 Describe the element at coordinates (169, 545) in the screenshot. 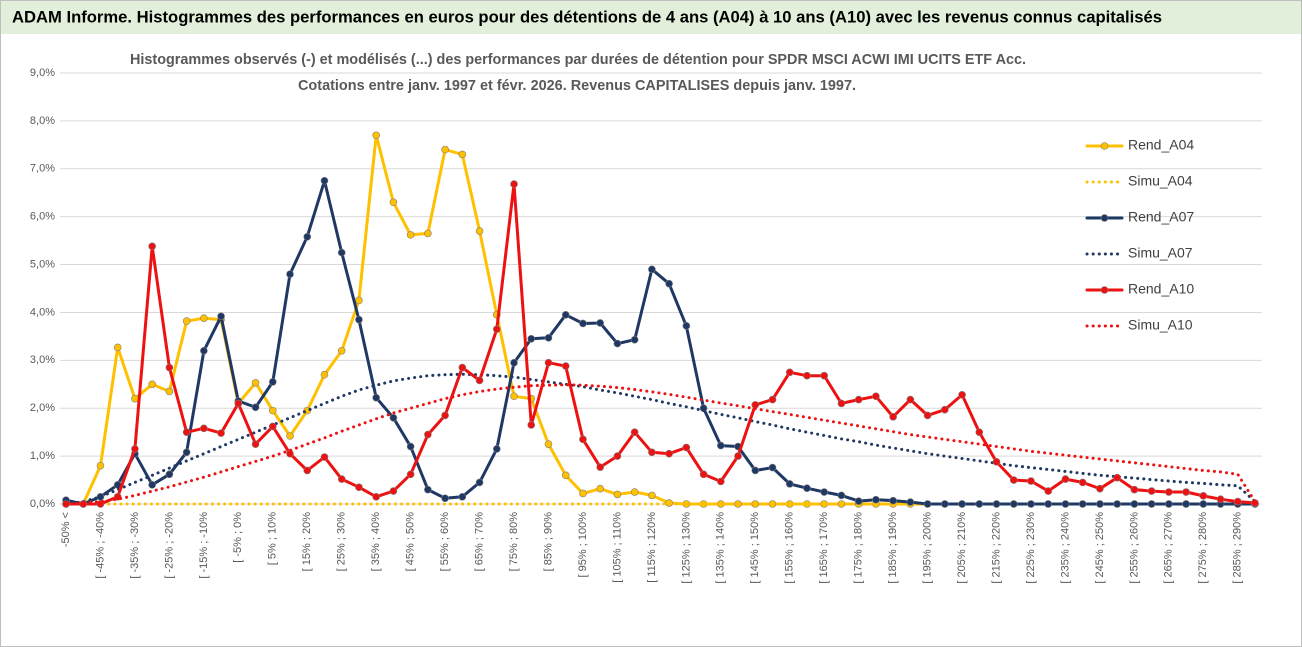

I see `x-tick-label: [ -25% ; -20%` at that location.